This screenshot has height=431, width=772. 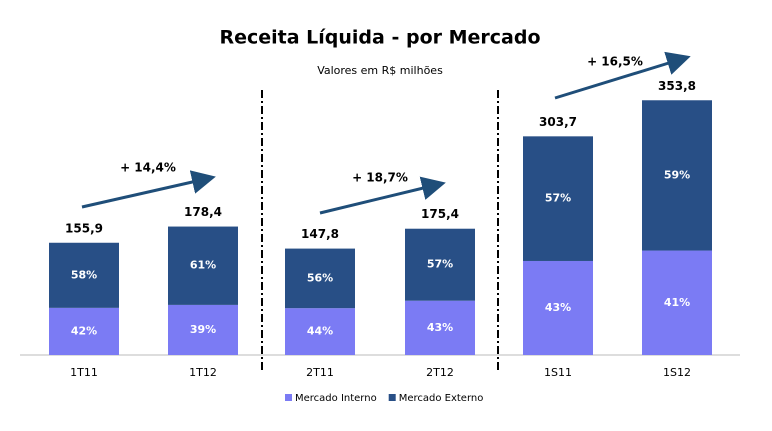 I want to click on segment-label: 58%, so click(x=84, y=274).